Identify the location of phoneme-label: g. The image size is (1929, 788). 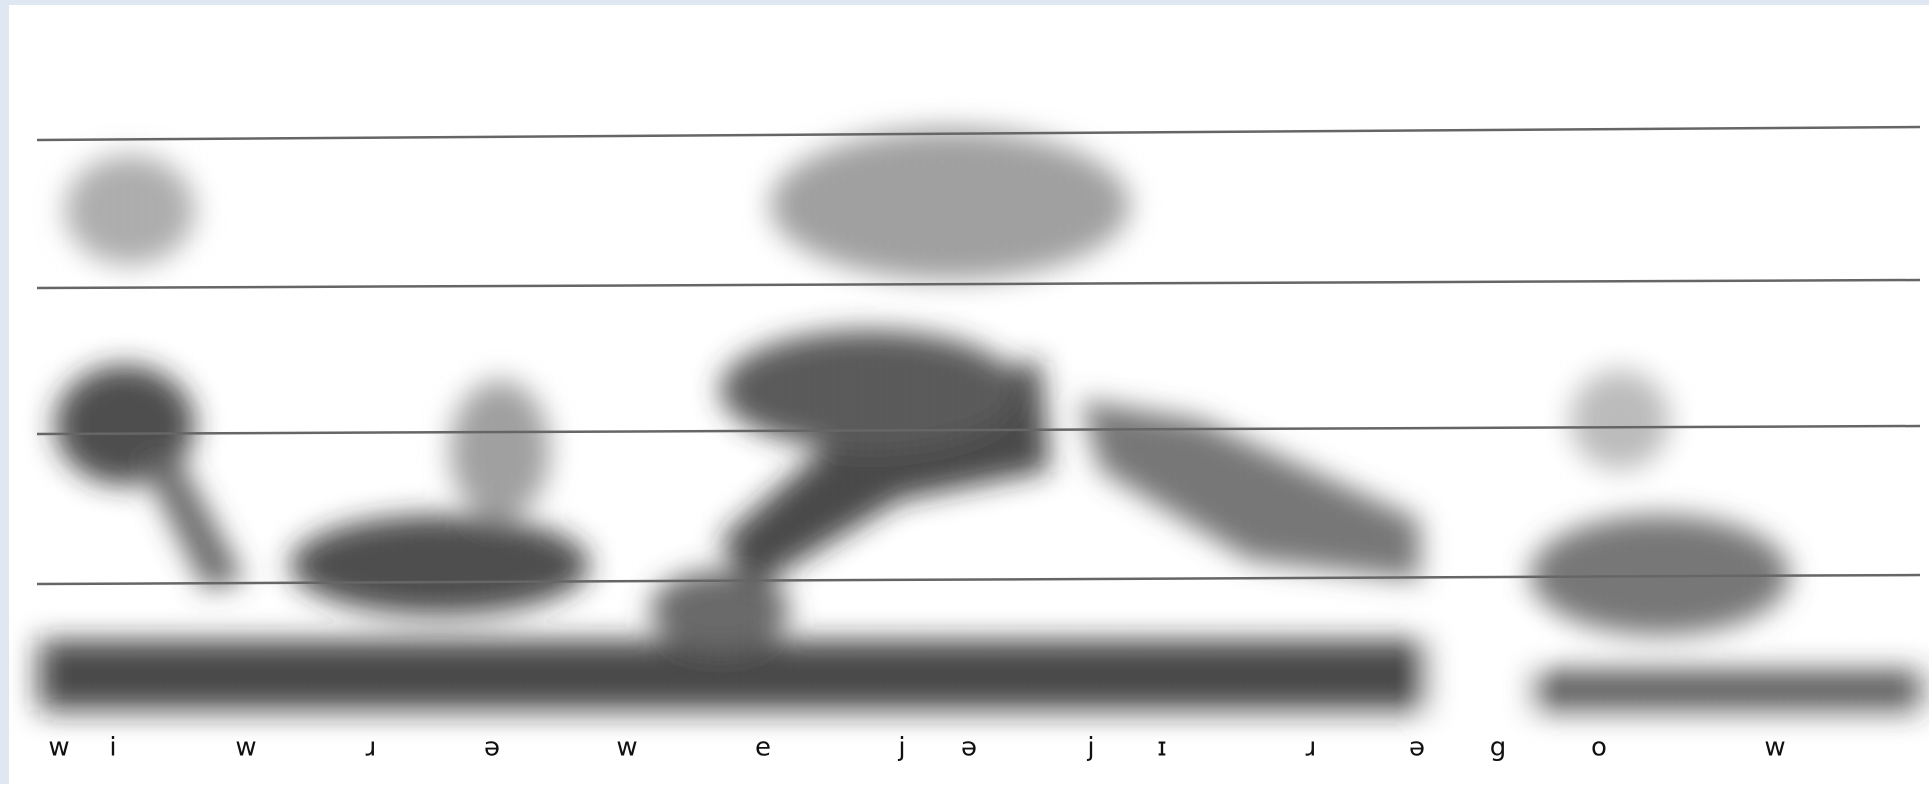
(1498, 748).